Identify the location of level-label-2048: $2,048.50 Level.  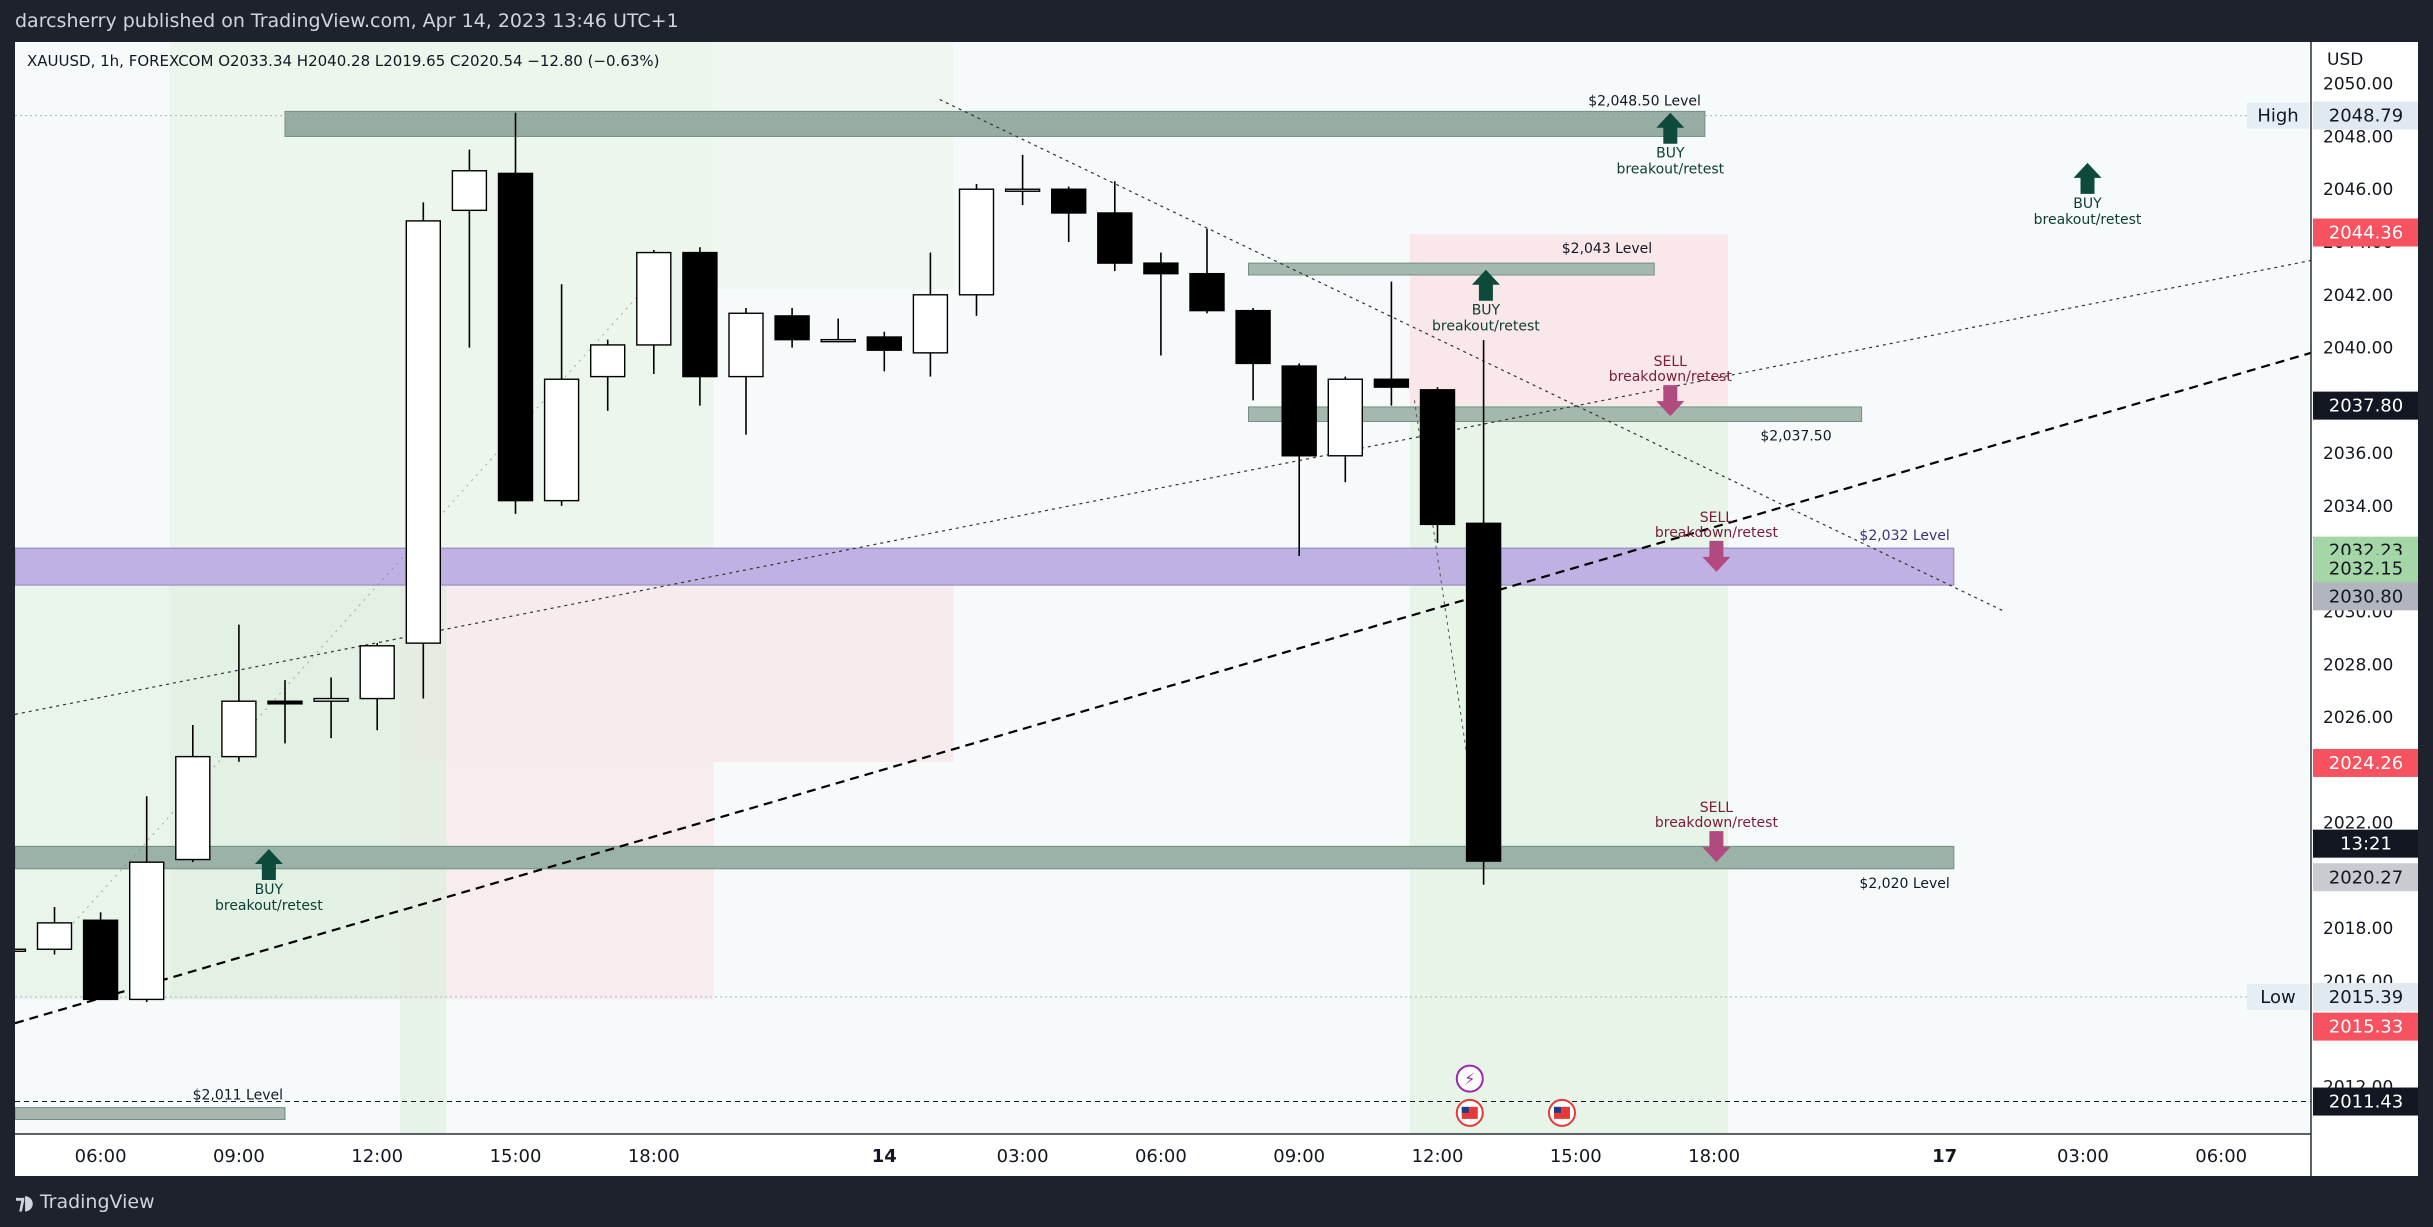
(1644, 101).